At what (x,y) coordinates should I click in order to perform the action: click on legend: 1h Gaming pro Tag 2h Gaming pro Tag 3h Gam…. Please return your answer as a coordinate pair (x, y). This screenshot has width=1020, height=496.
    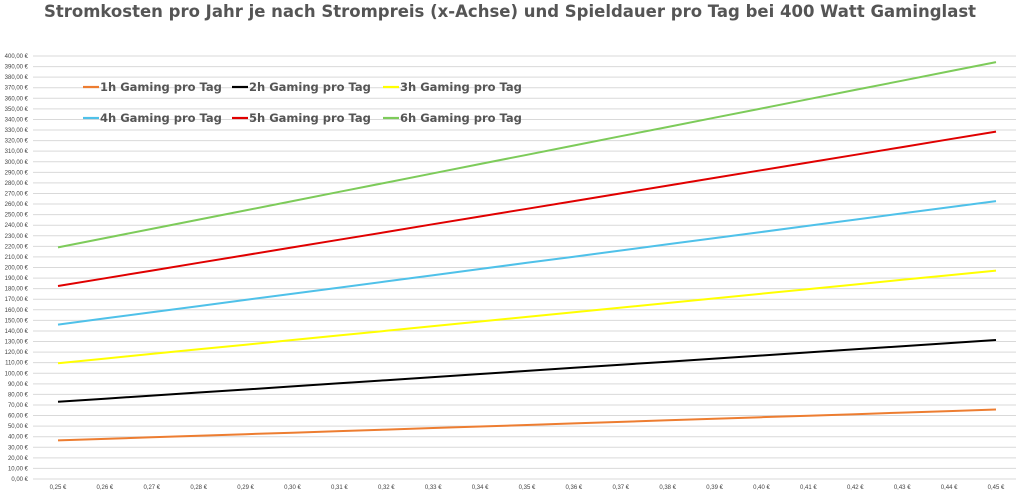
    Looking at the image, I should click on (302, 102).